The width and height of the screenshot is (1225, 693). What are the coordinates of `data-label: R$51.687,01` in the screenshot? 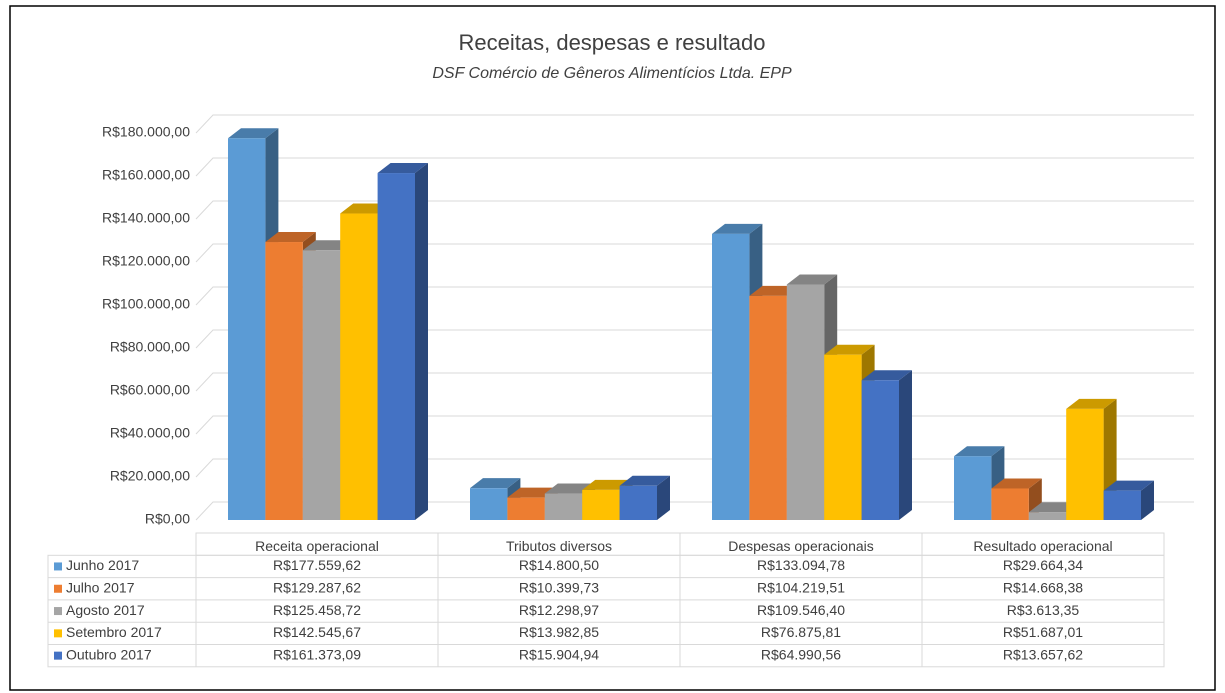 It's located at (1043, 632).